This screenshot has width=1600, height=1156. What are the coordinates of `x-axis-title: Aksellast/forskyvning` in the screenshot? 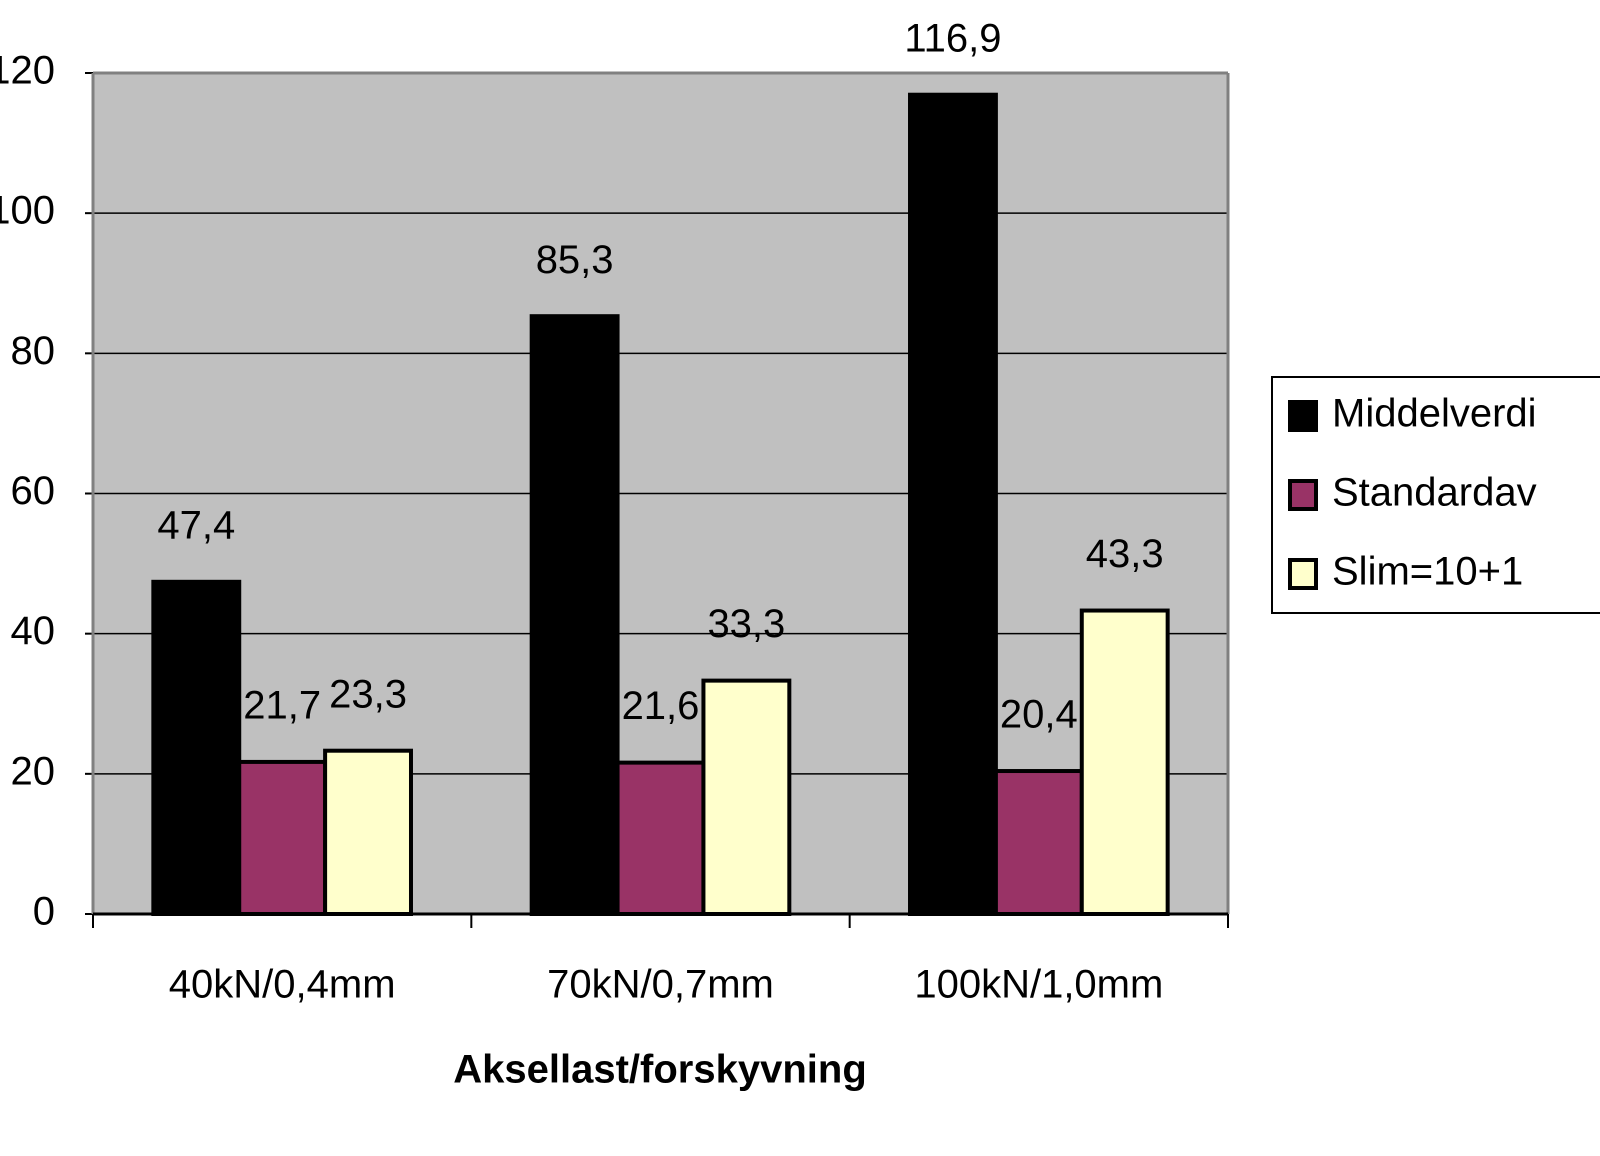 It's located at (660, 1070).